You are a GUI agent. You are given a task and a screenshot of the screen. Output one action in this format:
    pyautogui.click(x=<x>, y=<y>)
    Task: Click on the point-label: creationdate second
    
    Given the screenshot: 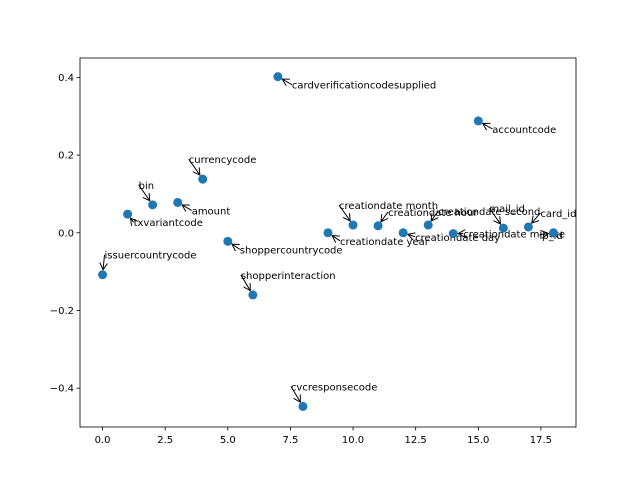 What is the action you would take?
    pyautogui.click(x=489, y=212)
    